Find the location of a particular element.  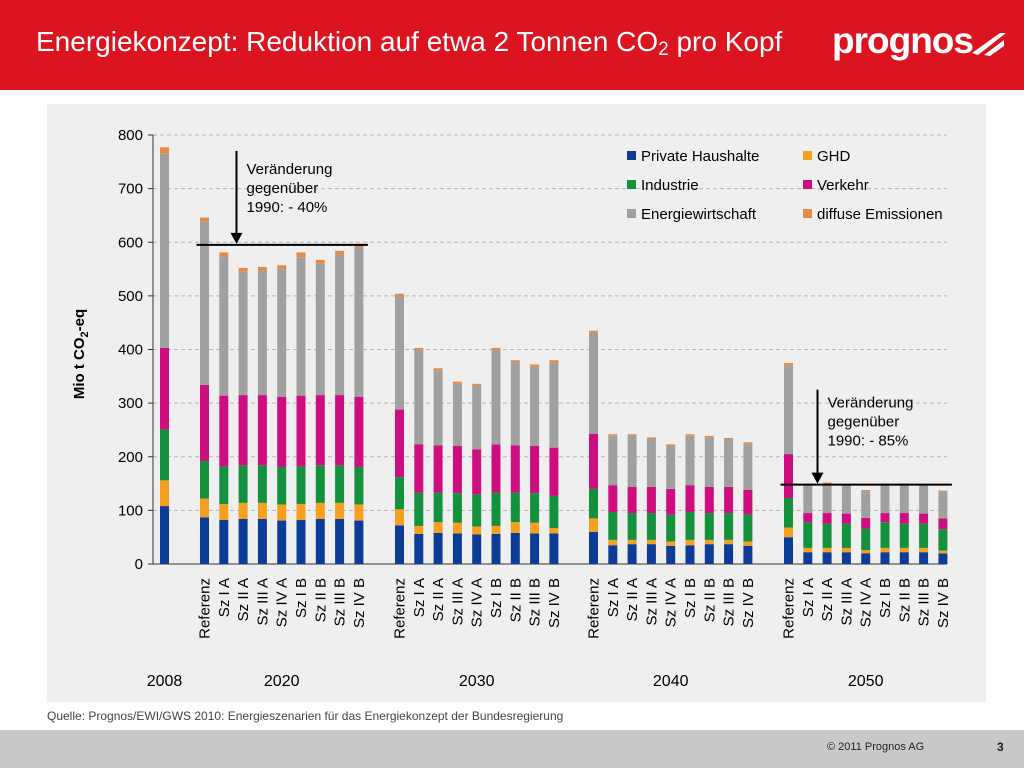

y-tick-label: 700 is located at coordinates (130, 189).